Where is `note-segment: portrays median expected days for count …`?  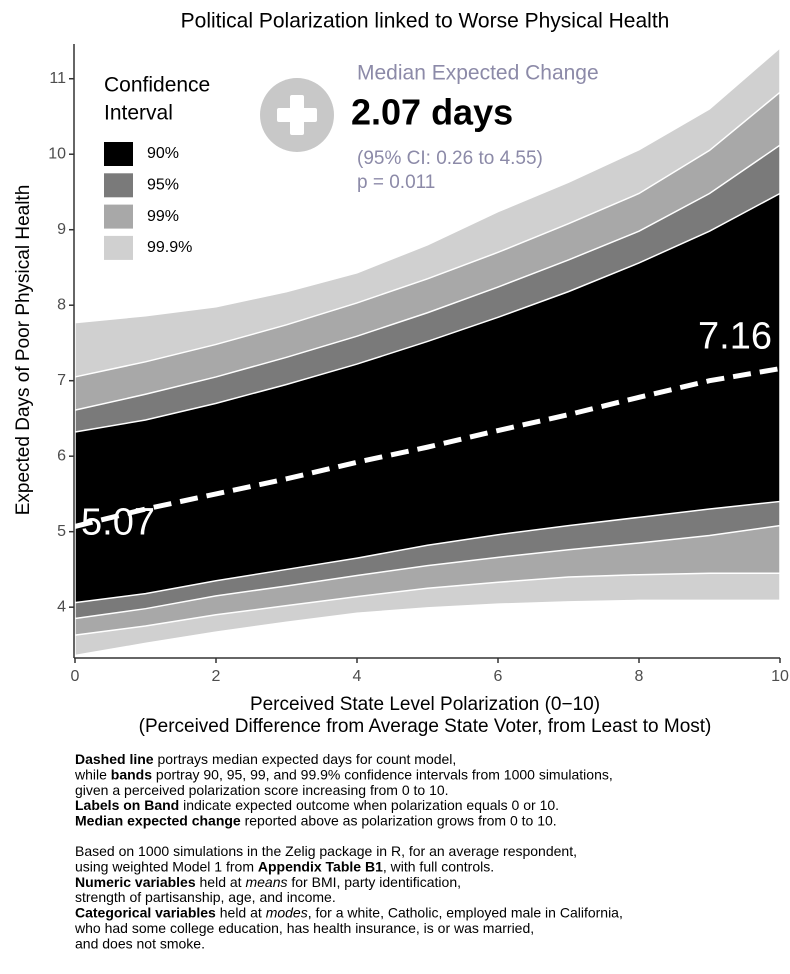
note-segment: portrays median expected days for count … is located at coordinates (305, 759).